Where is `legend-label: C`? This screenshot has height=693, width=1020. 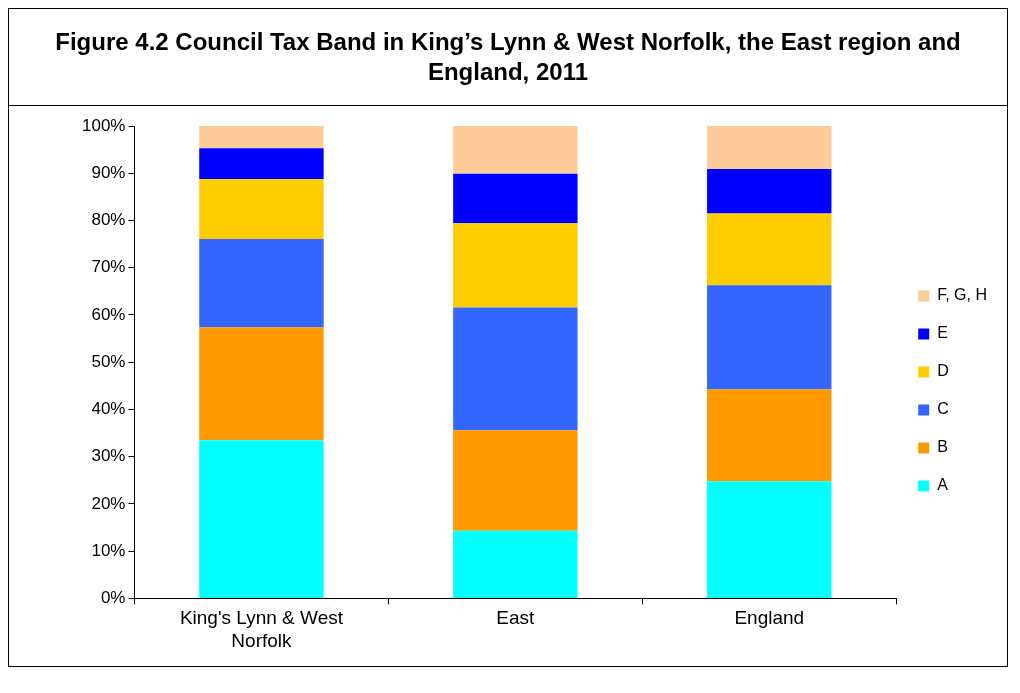
legend-label: C is located at coordinates (943, 409).